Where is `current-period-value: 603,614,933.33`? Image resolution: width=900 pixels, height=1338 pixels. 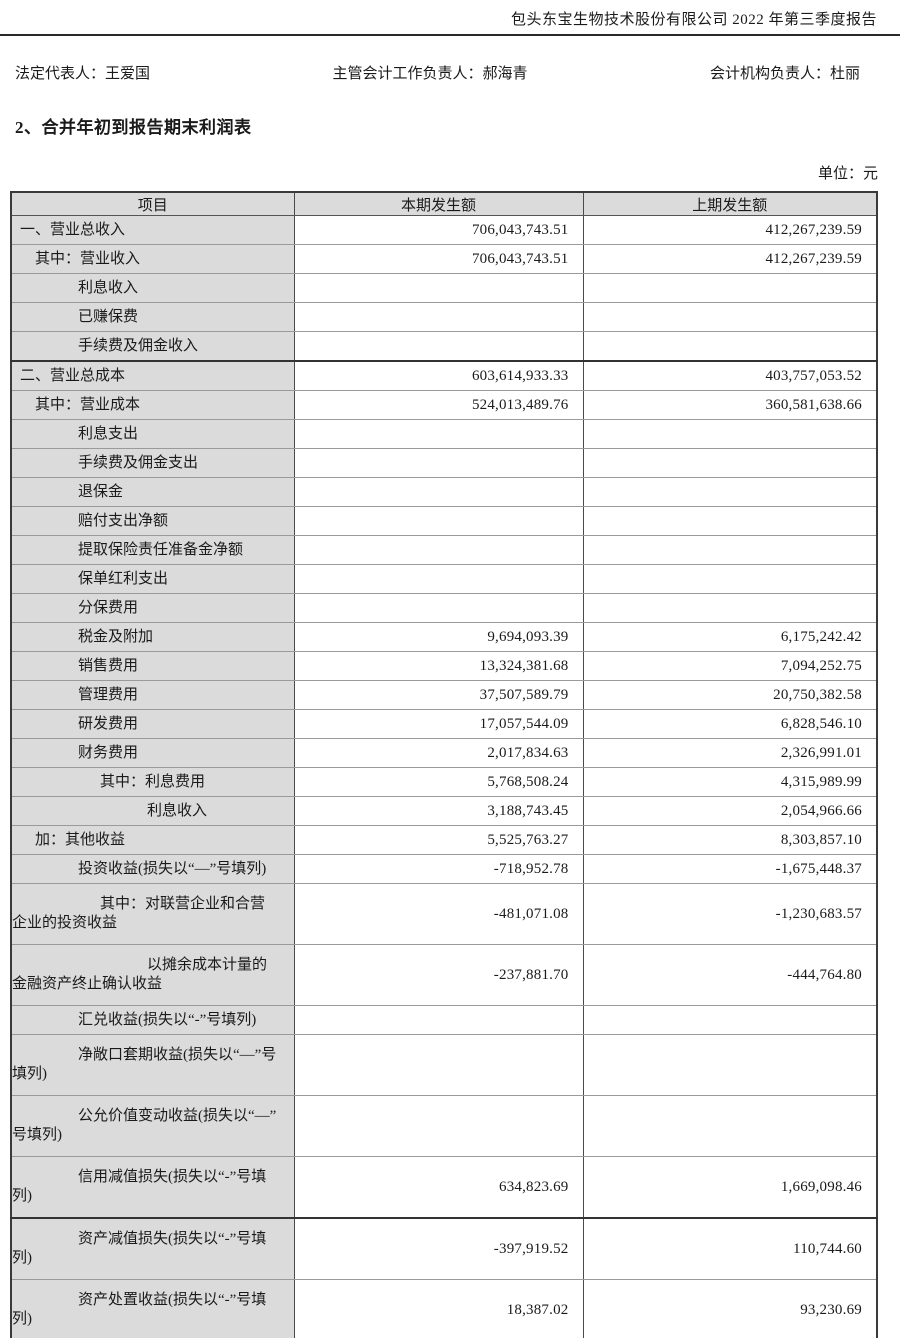
current-period-value: 603,614,933.33 is located at coordinates (438, 375).